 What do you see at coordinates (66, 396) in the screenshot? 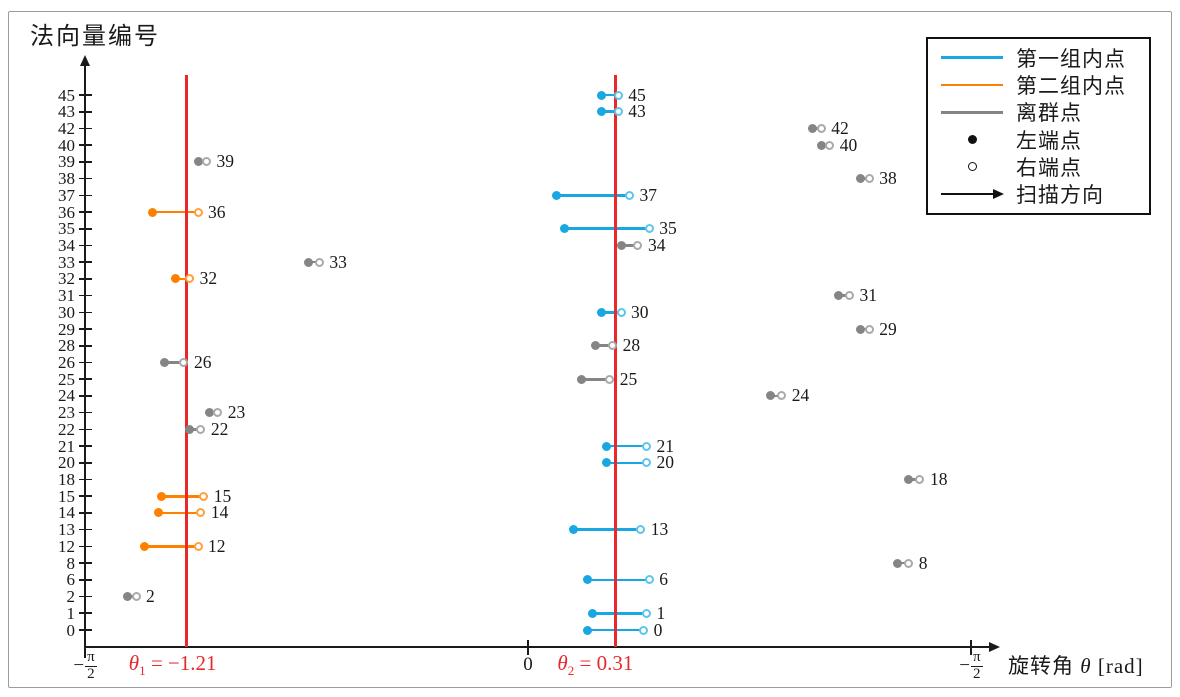
I see `y-tick-label: 24` at bounding box center [66, 396].